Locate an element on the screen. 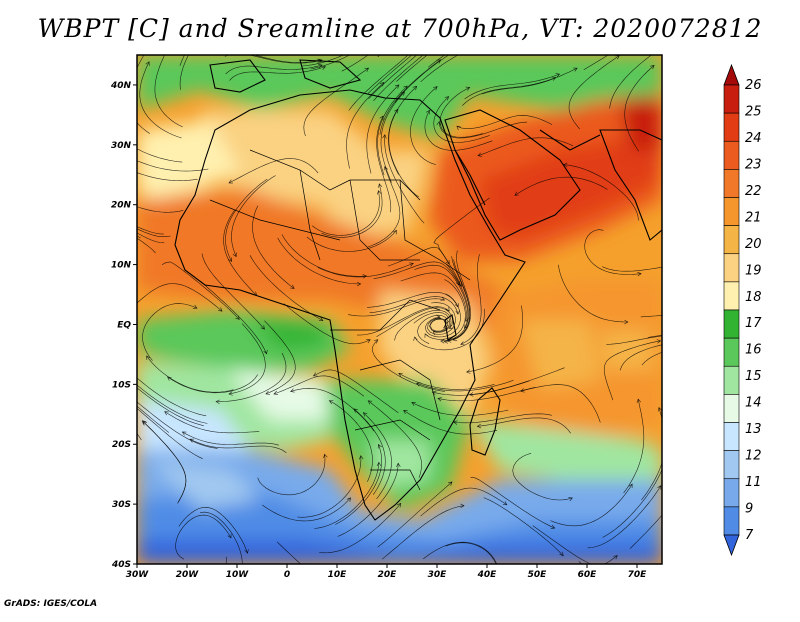 The image size is (800, 622). y-axis: 40N 30N 20N 10N EQ 10S 20S 30S 40S is located at coordinates (123, 325).